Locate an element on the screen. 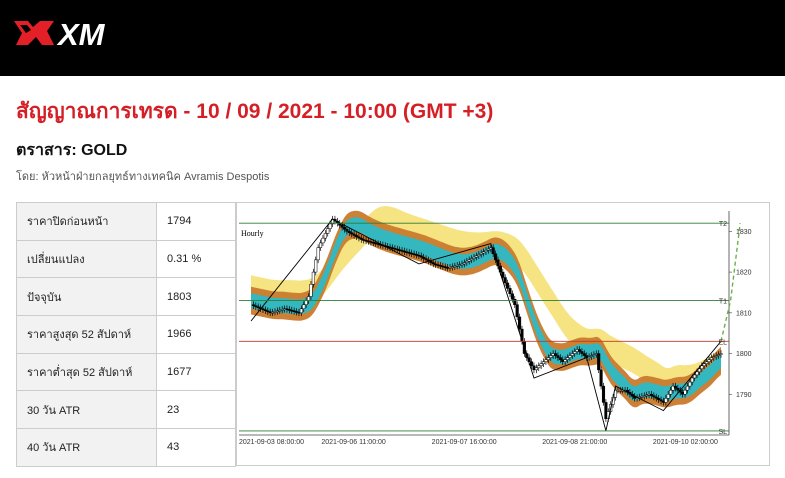 This screenshot has width=785, height=478. level-label: SL is located at coordinates (722, 432).